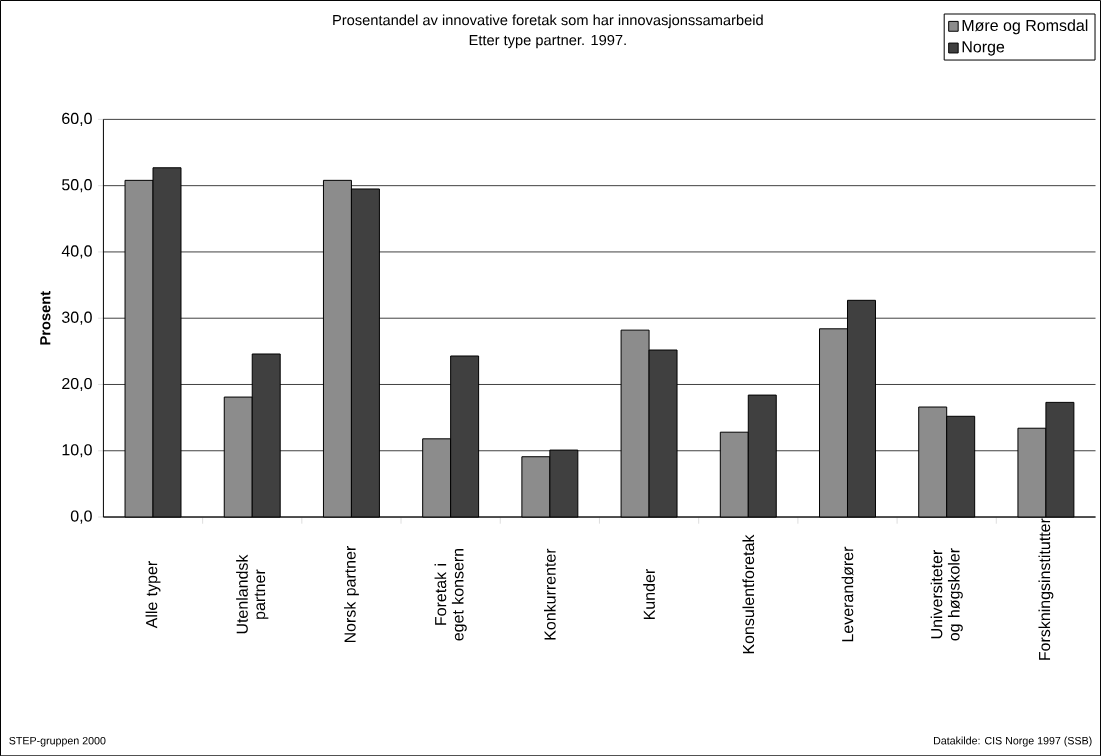 This screenshot has width=1101, height=756. Describe the element at coordinates (77, 451) in the screenshot. I see `y-tick-label: 10,0` at that location.